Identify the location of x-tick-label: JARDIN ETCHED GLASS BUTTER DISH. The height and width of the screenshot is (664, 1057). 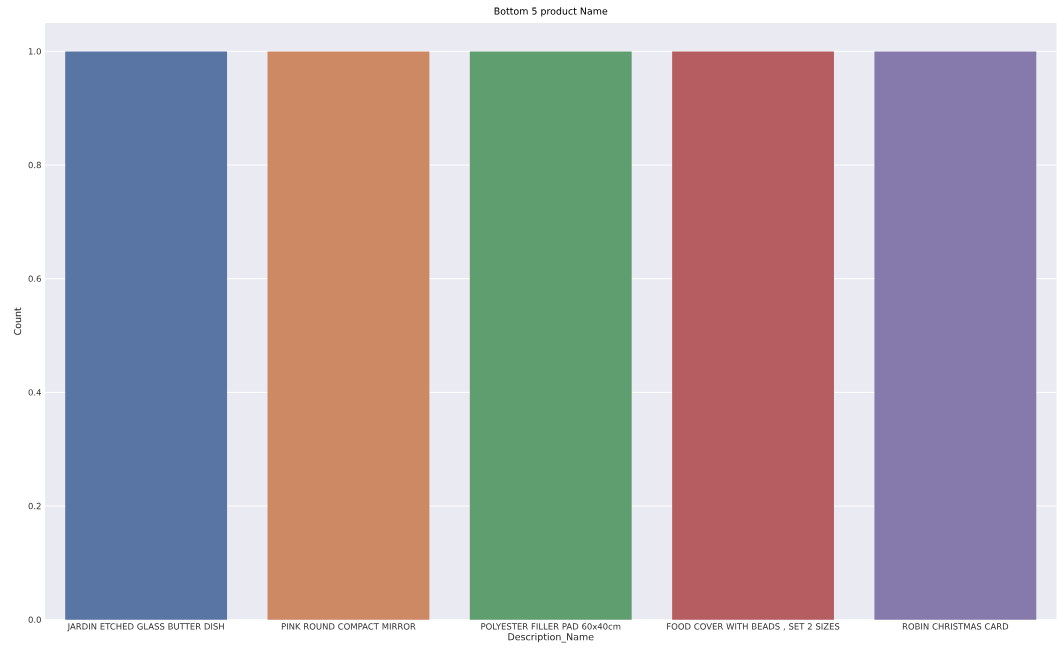
(145, 627).